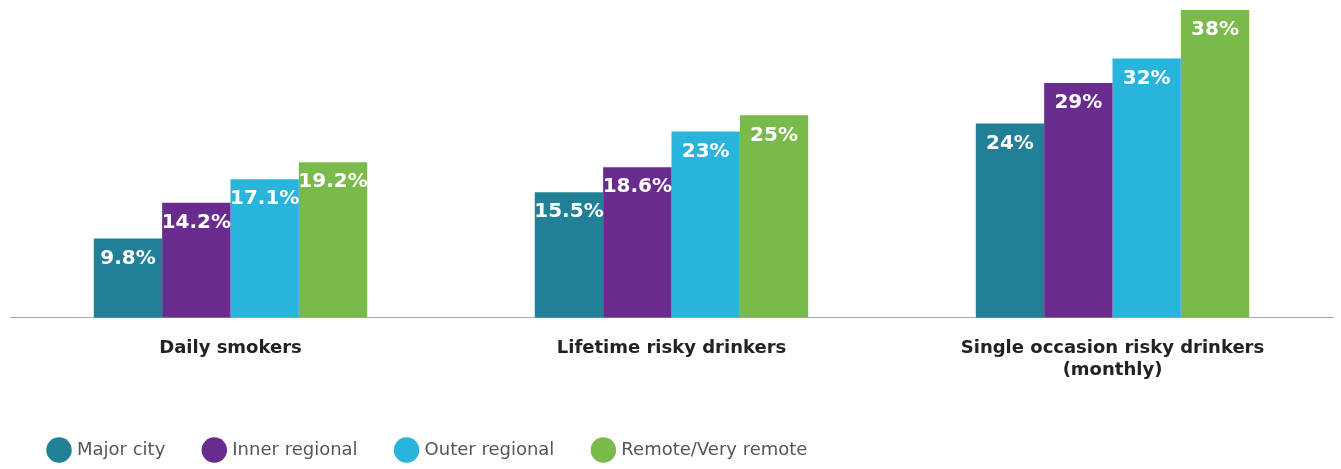  What do you see at coordinates (333, 180) in the screenshot?
I see `data-label: 19.2%` at bounding box center [333, 180].